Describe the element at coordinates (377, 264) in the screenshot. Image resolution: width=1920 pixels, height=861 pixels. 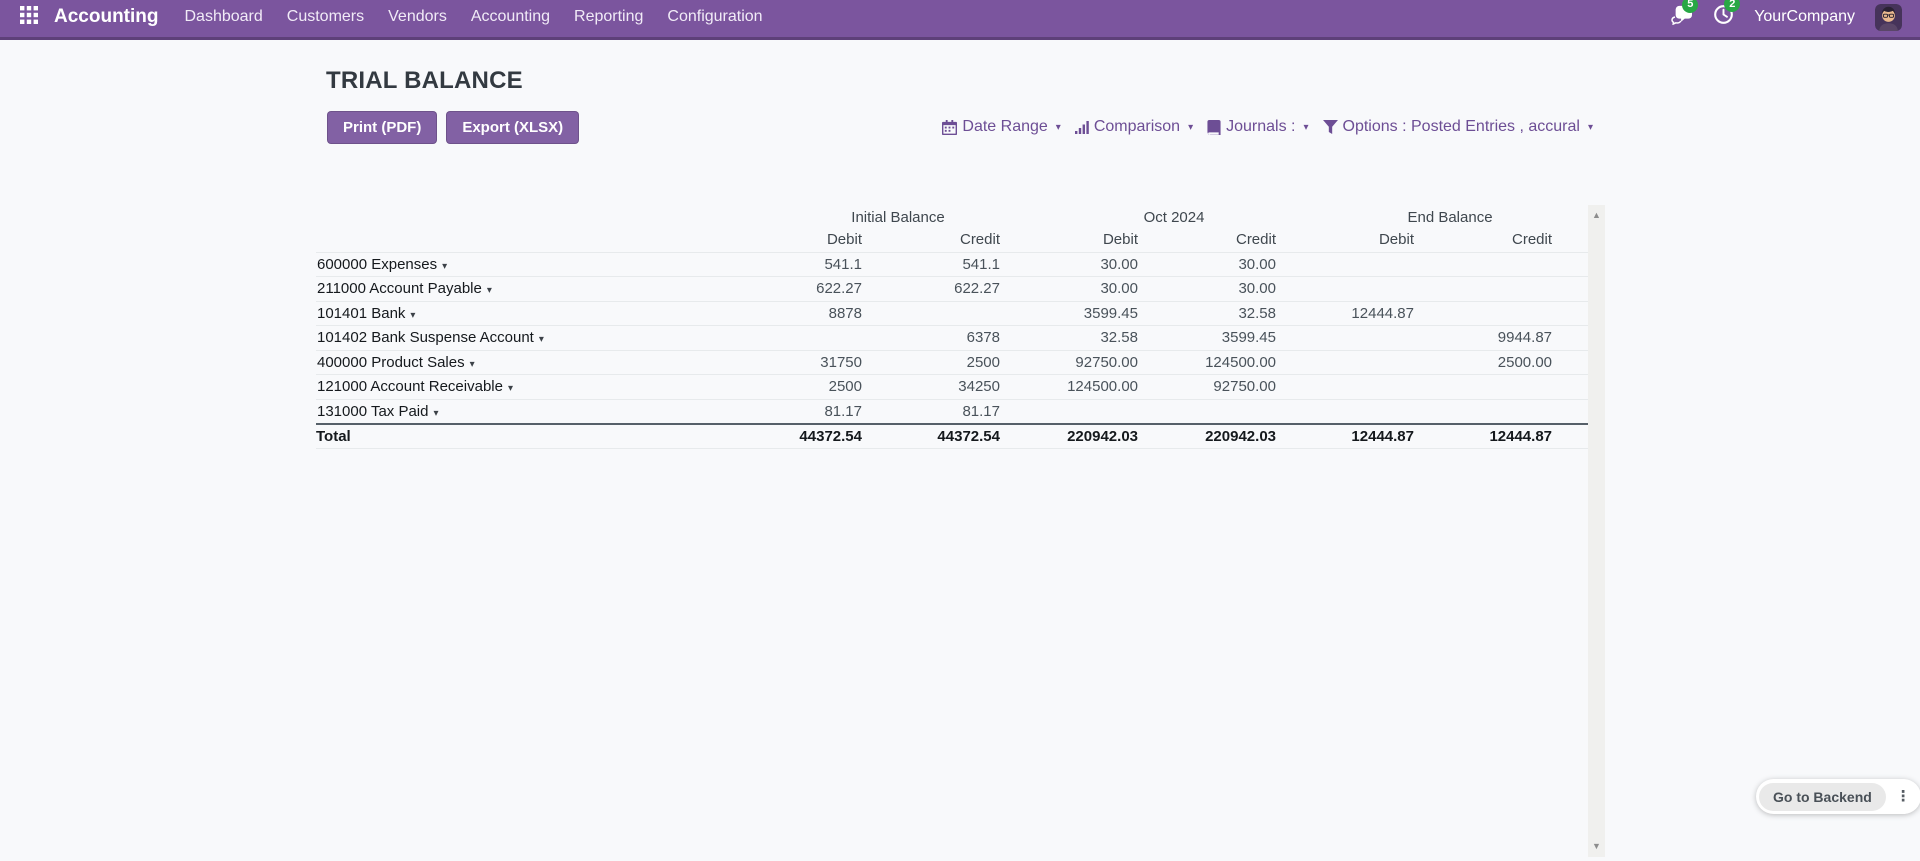
I see `account-name: 600000 Expenses` at that location.